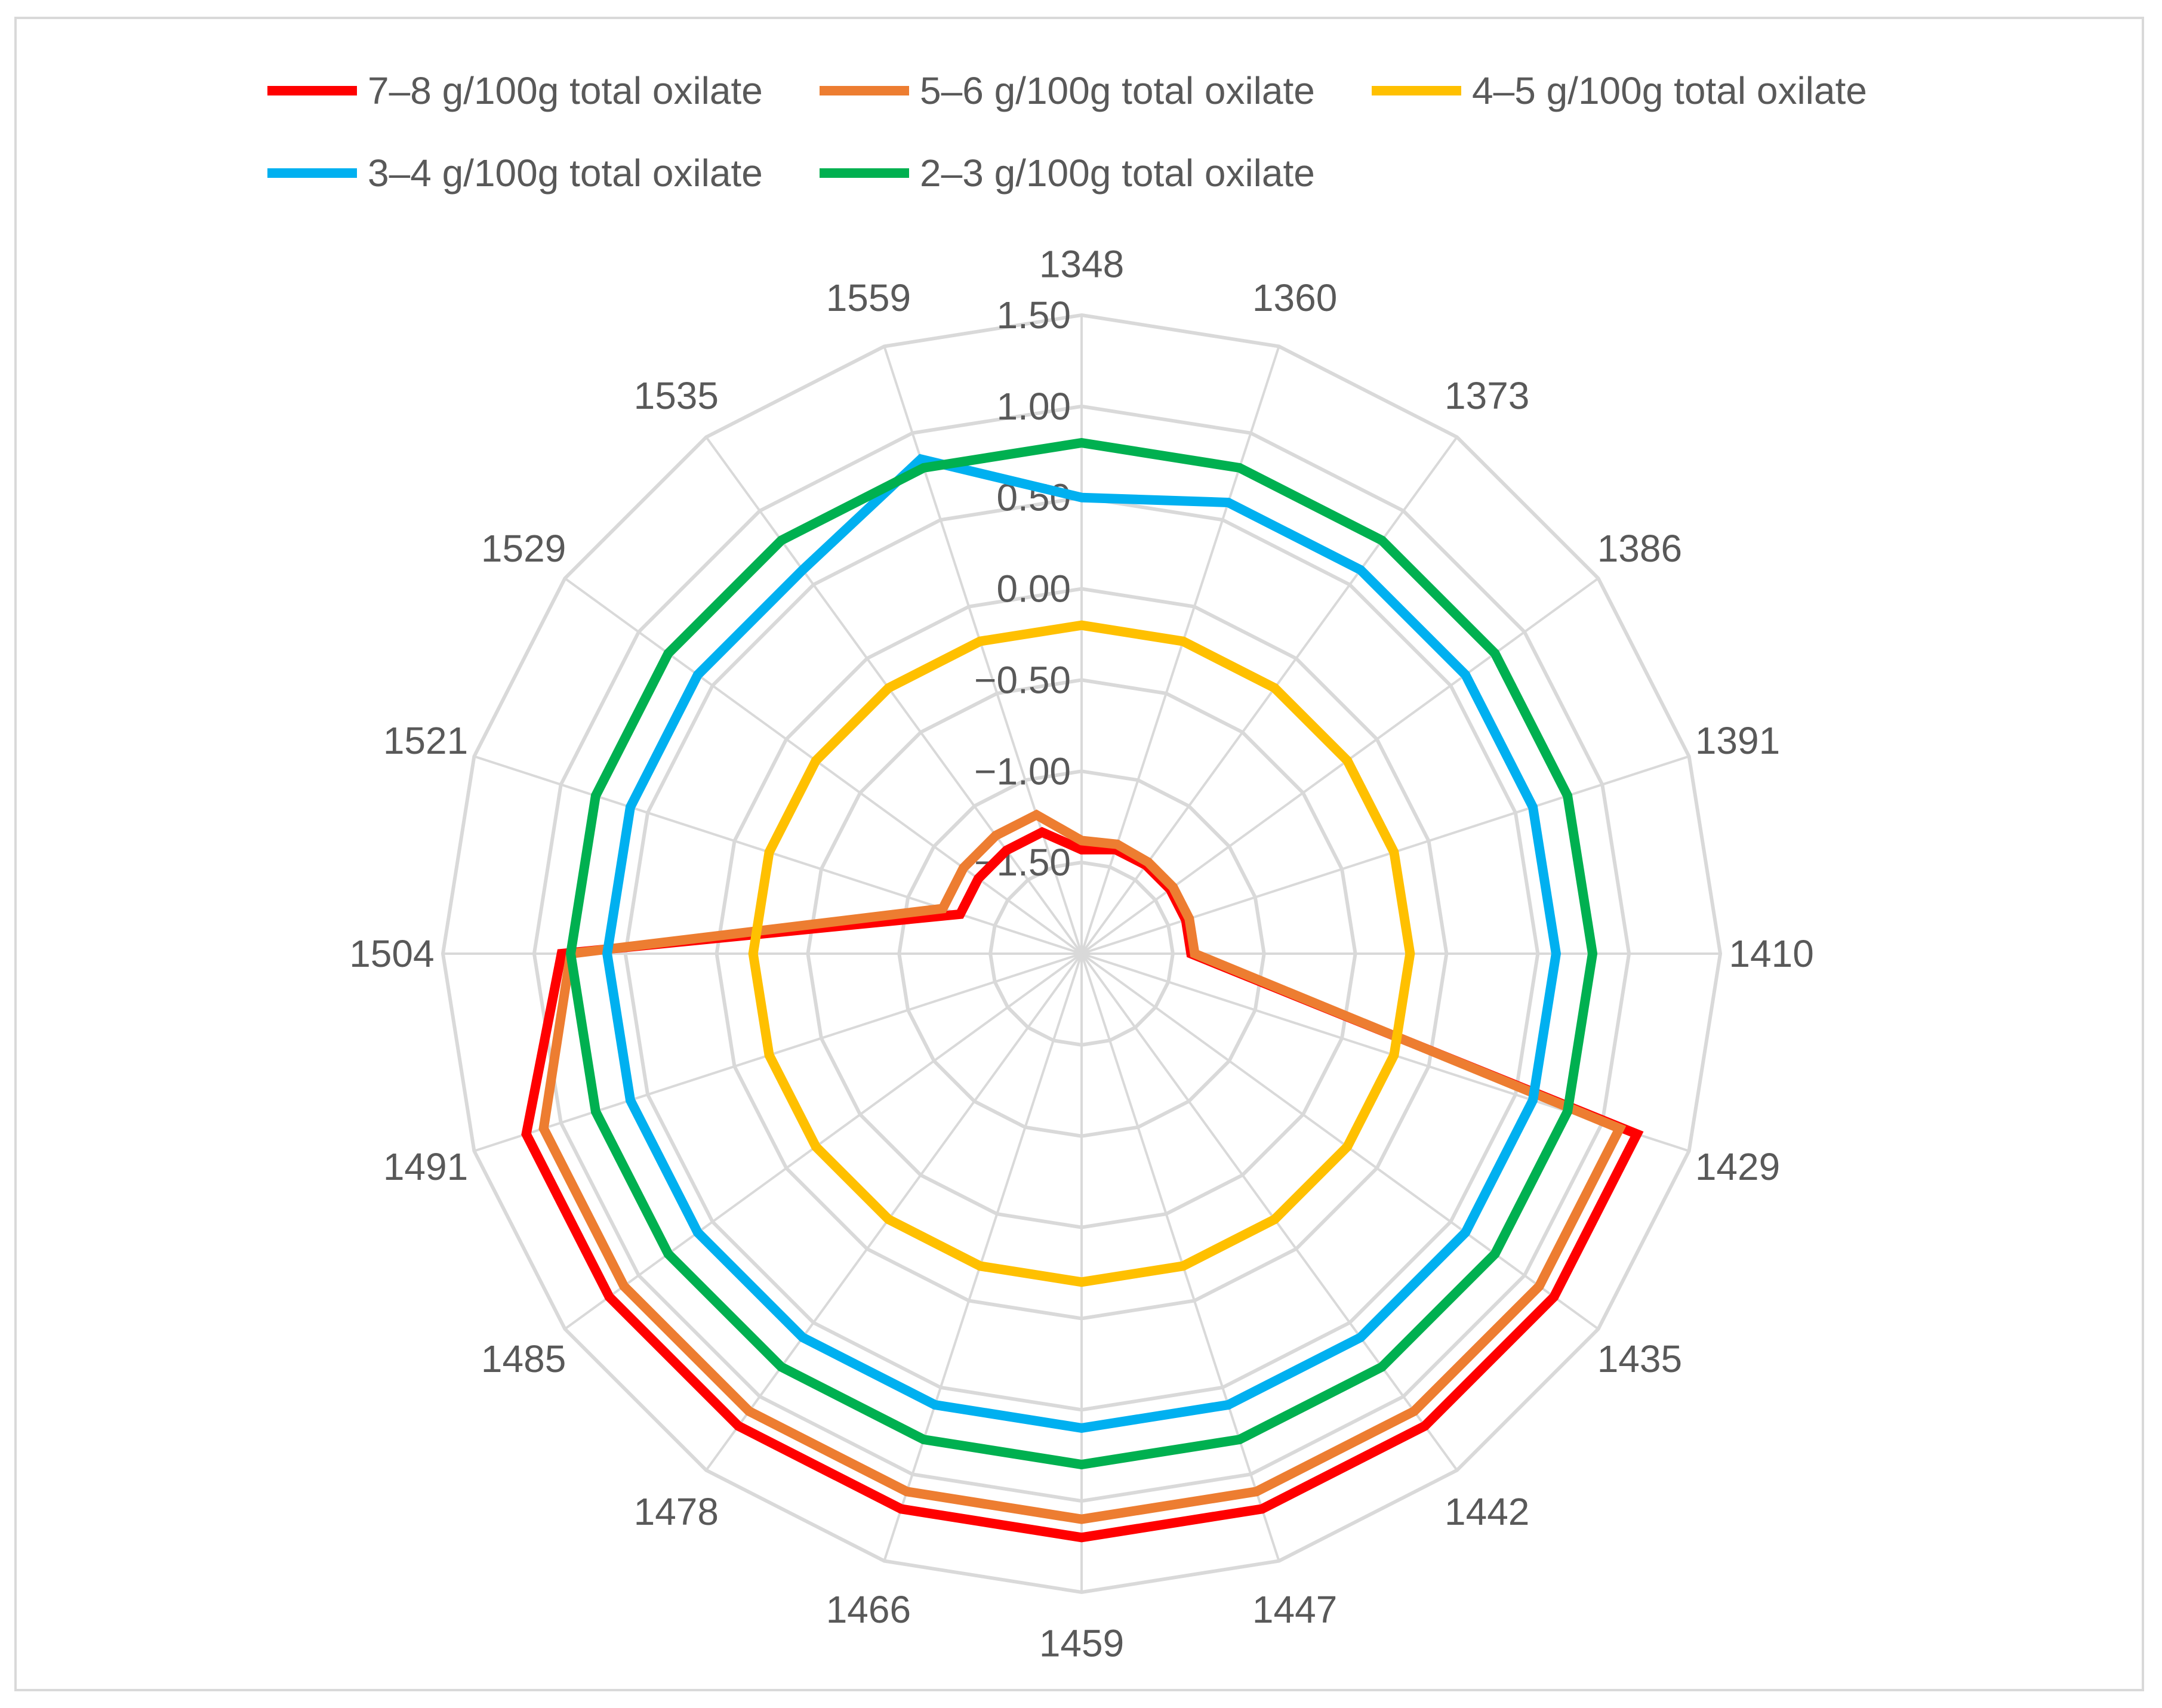 This screenshot has width=2162, height=1708. Describe the element at coordinates (1670, 91) in the screenshot. I see `legend-label-3: 4–5 g/100g total oxilate` at that location.